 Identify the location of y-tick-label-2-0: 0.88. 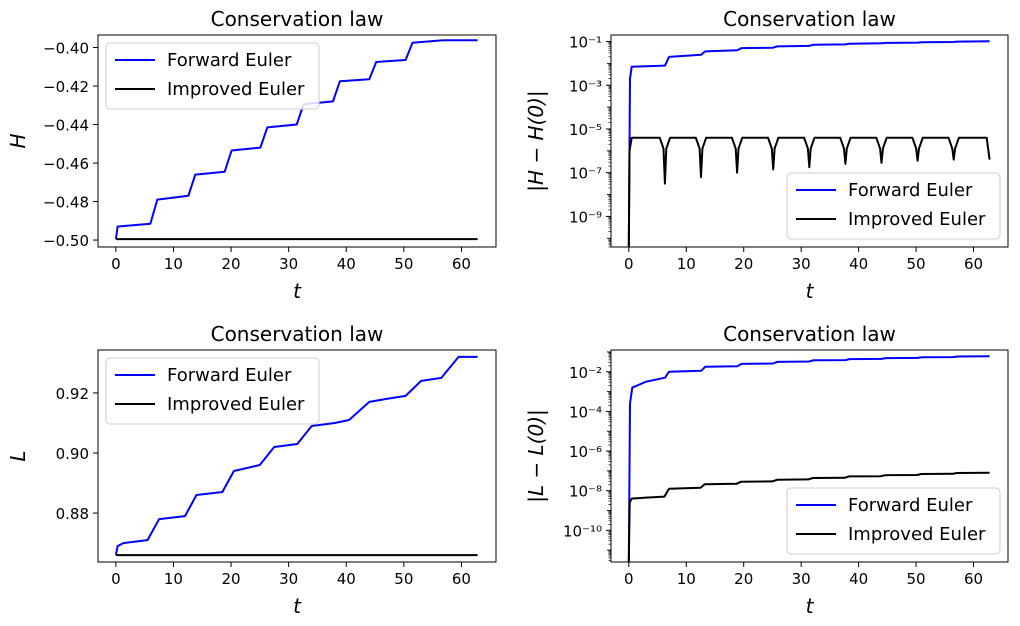
(72, 514).